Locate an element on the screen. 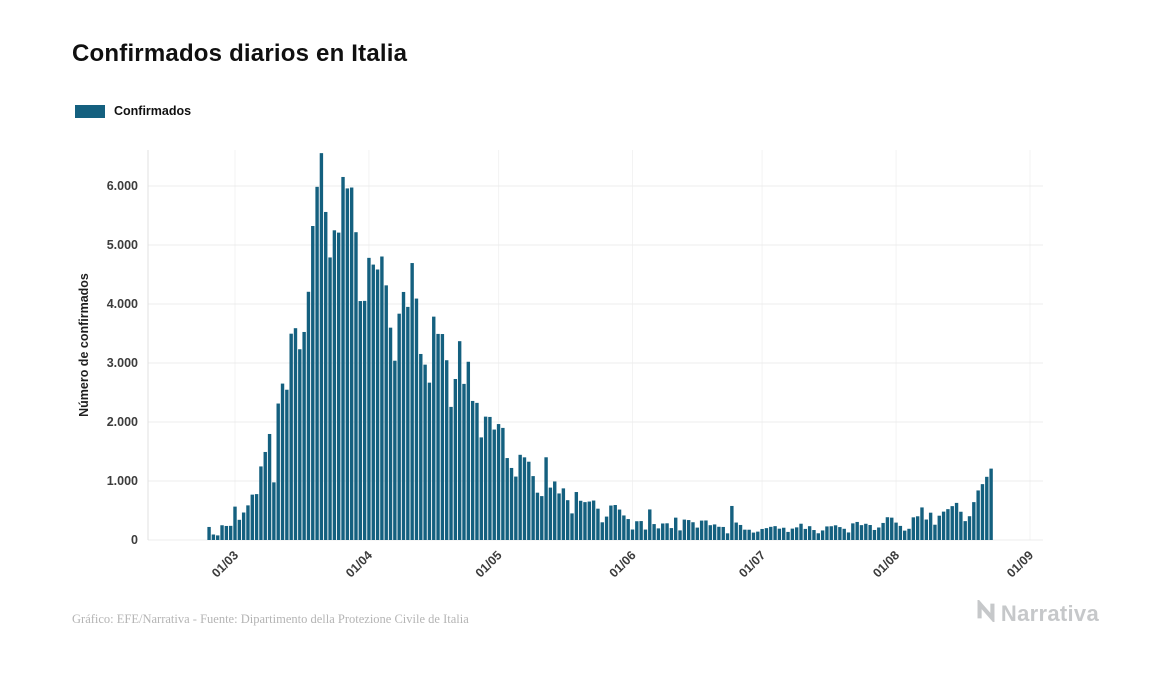  svg-text: 4.000 is located at coordinates (122, 304).